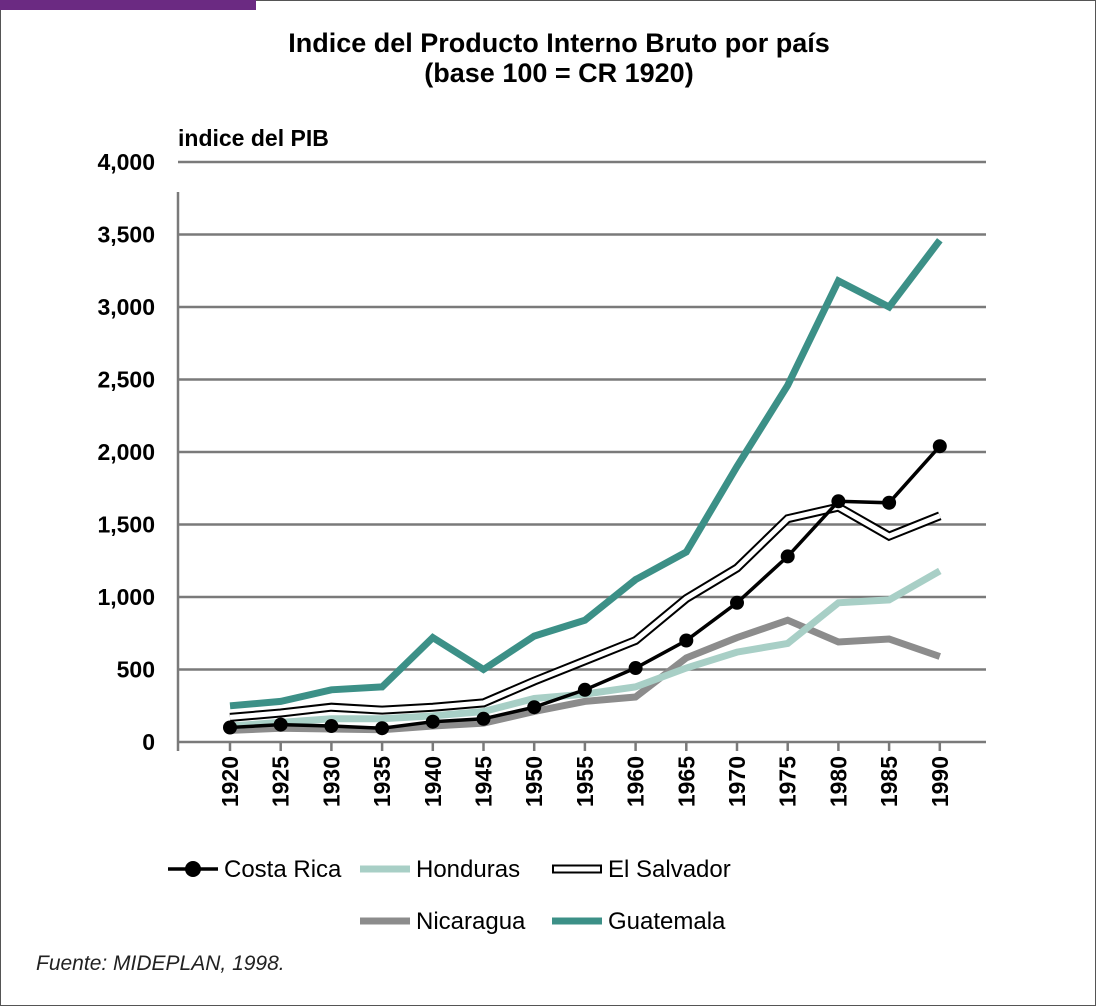 The image size is (1096, 1006). Describe the element at coordinates (331, 781) in the screenshot. I see `x-tick-label: 1930` at that location.